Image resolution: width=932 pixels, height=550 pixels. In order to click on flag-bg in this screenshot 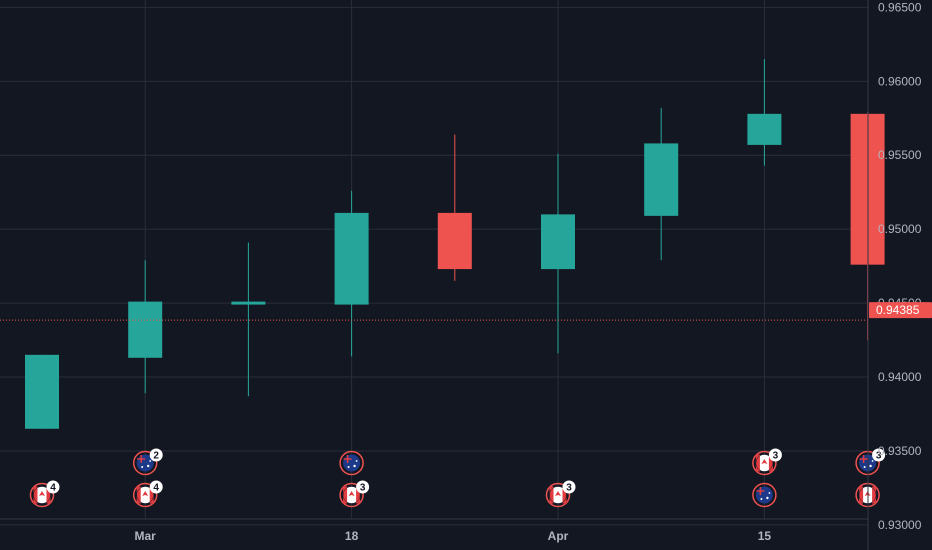, I will do `click(764, 495)`.